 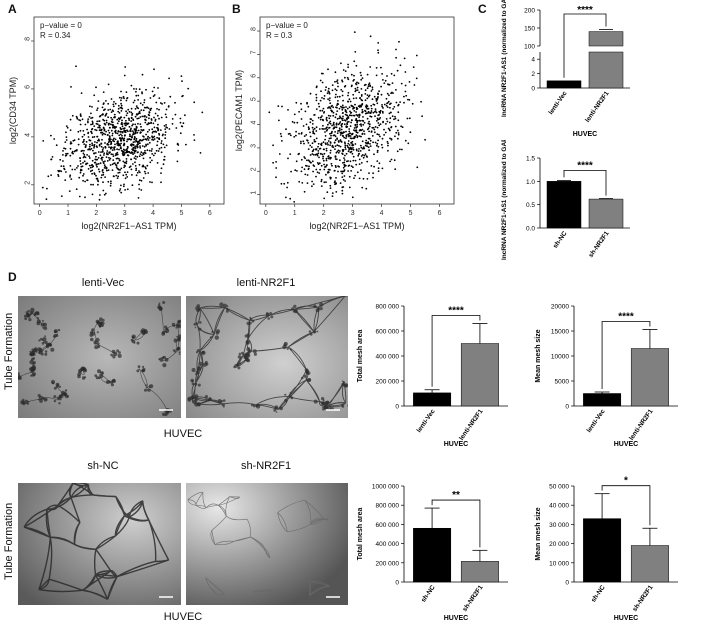 I want to click on y-tick-label: 0, so click(x=533, y=89).